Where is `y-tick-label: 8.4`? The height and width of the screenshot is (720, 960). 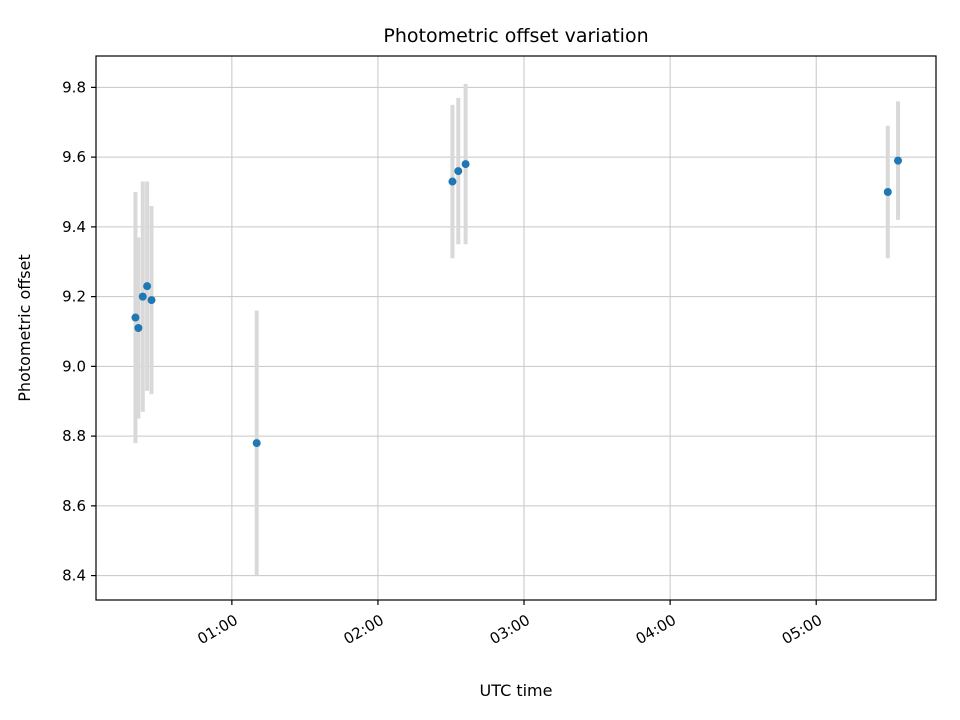
y-tick-label: 8.4 is located at coordinates (74, 576).